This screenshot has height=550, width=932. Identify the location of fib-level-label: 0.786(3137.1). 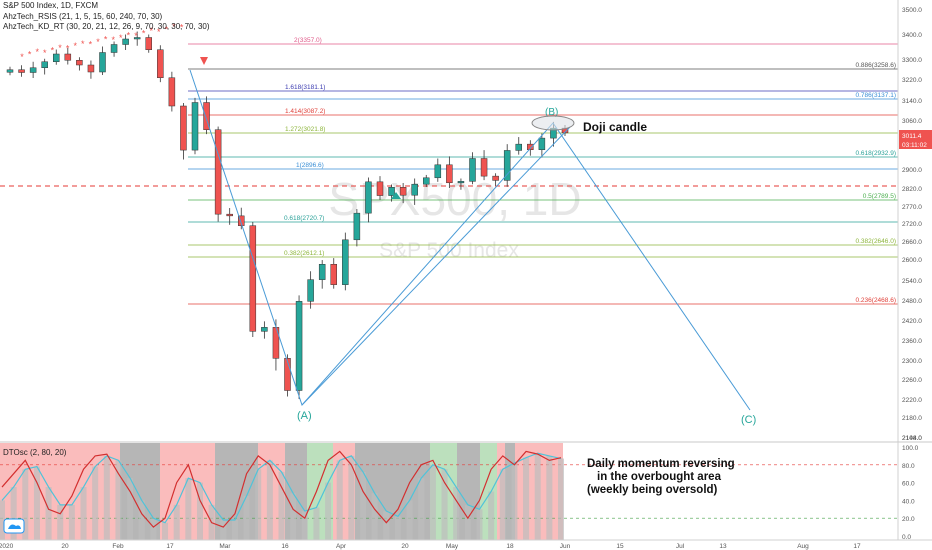
(876, 95).